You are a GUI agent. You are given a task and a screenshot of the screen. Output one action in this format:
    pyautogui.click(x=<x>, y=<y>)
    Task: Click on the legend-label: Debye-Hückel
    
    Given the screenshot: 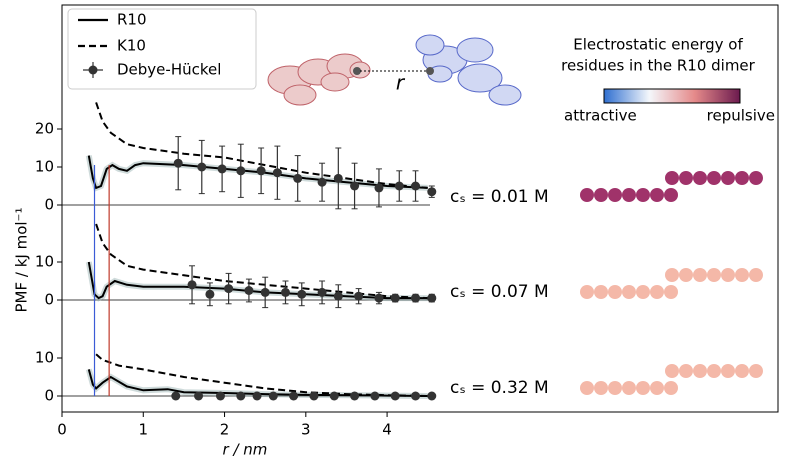 What is the action you would take?
    pyautogui.click(x=169, y=70)
    